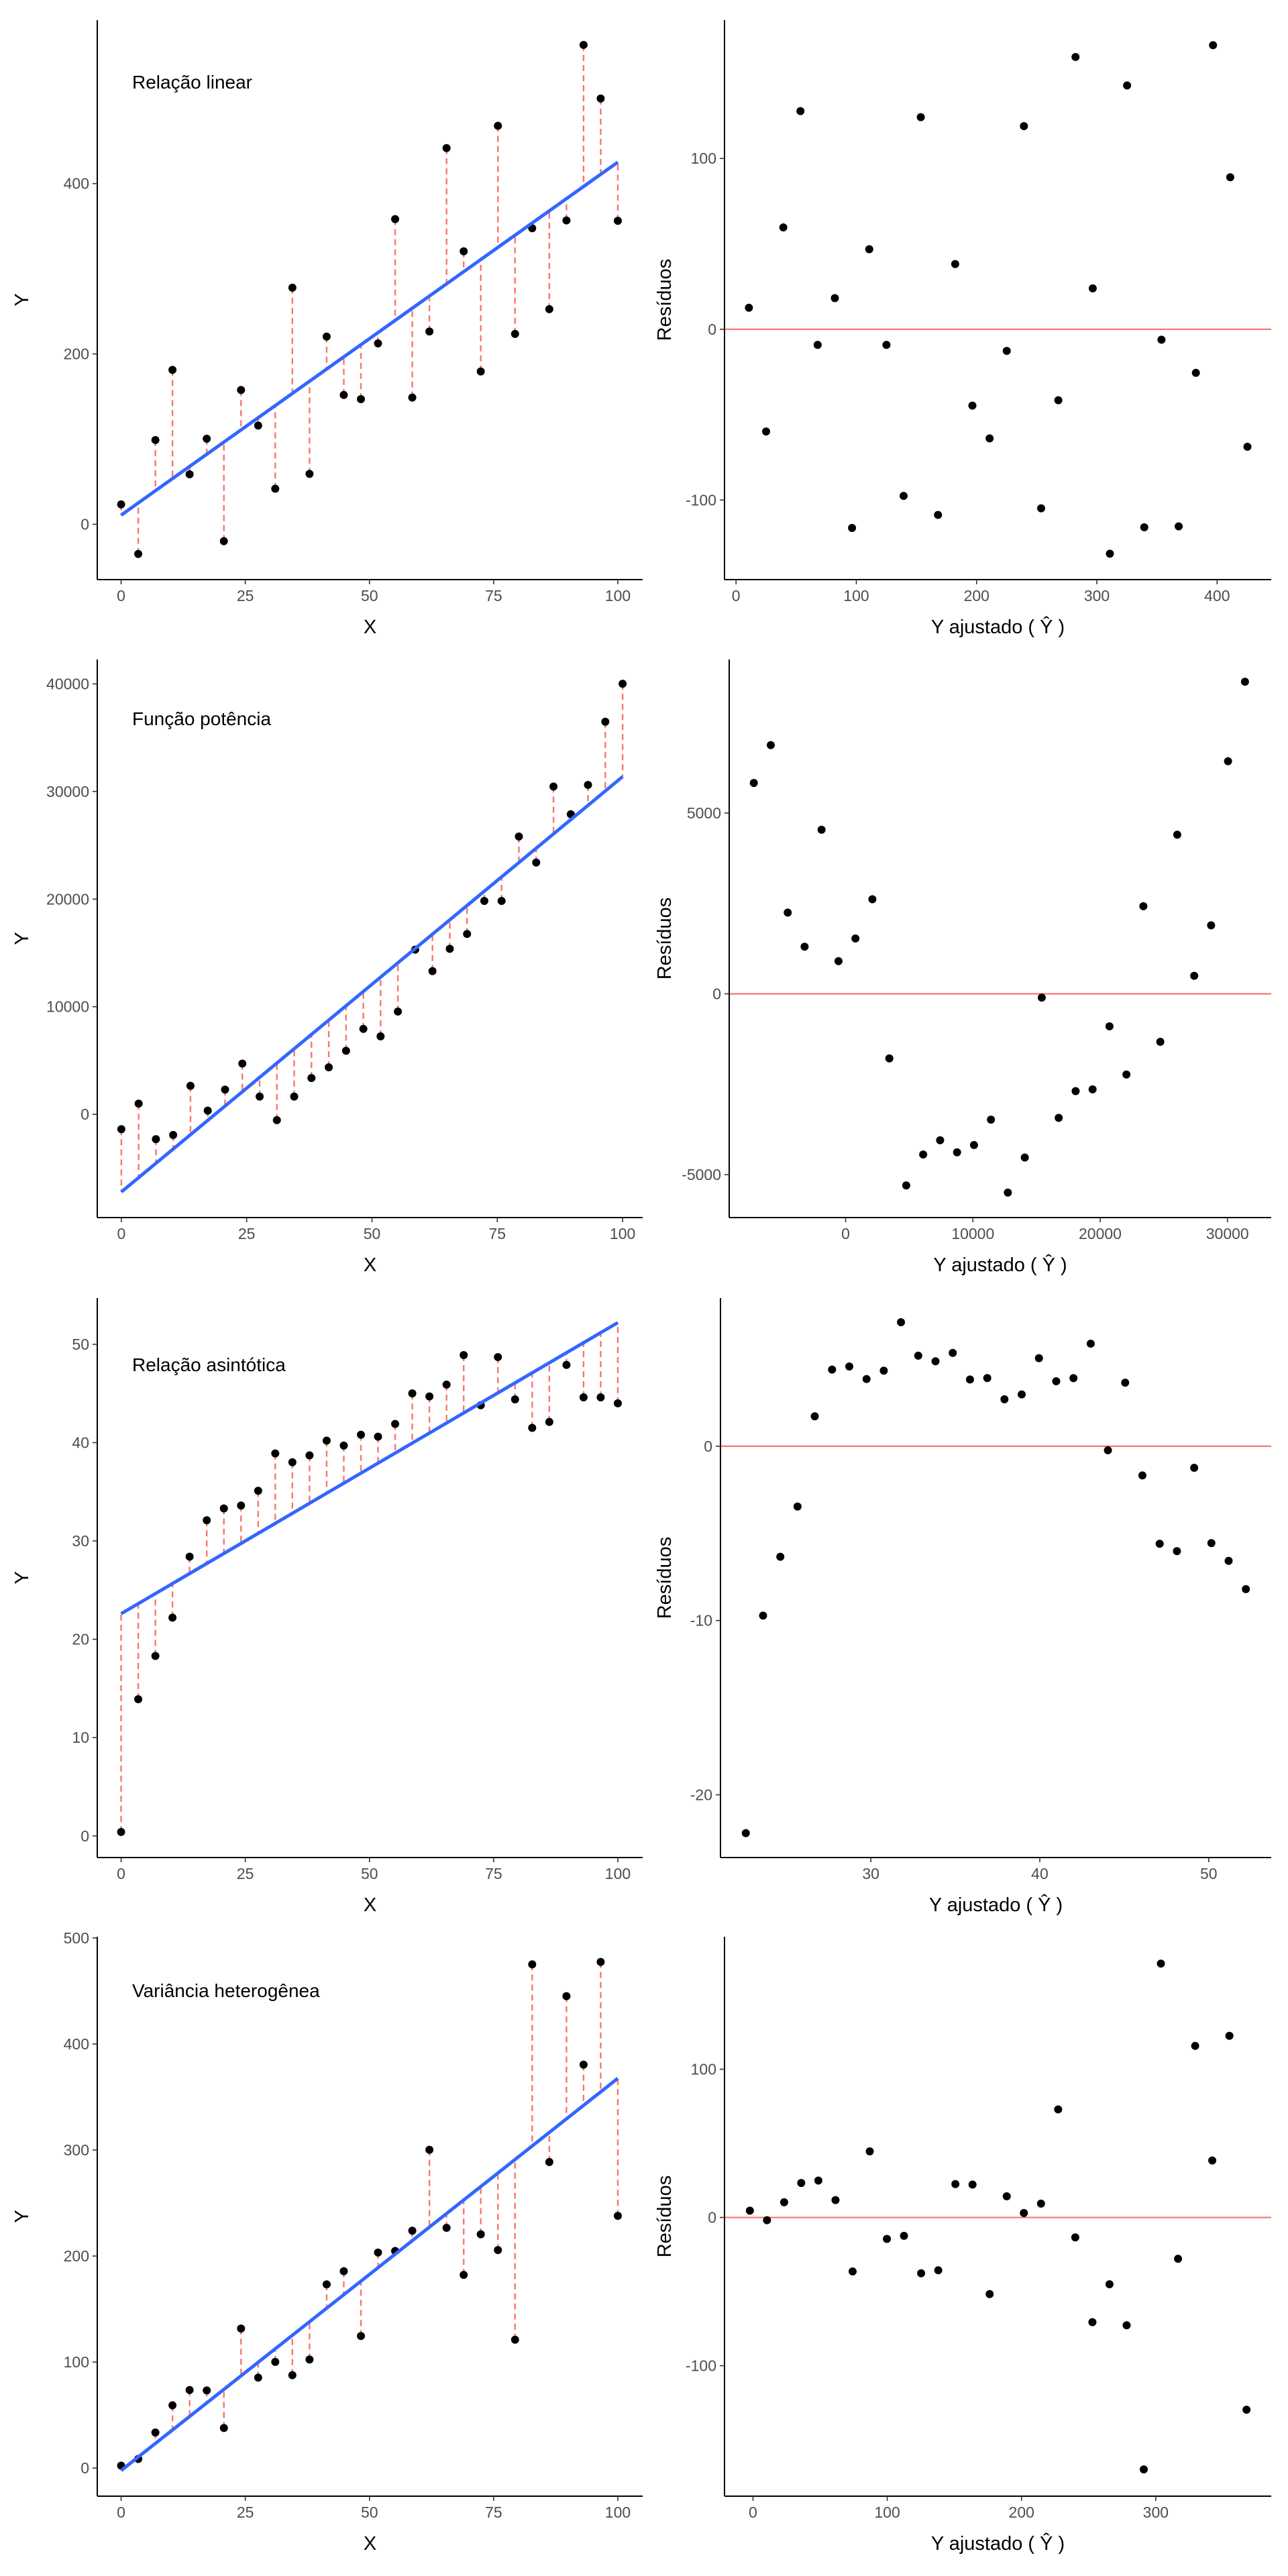 This screenshot has height=2576, width=1288. I want to click on y-tick-label: 100, so click(76, 2362).